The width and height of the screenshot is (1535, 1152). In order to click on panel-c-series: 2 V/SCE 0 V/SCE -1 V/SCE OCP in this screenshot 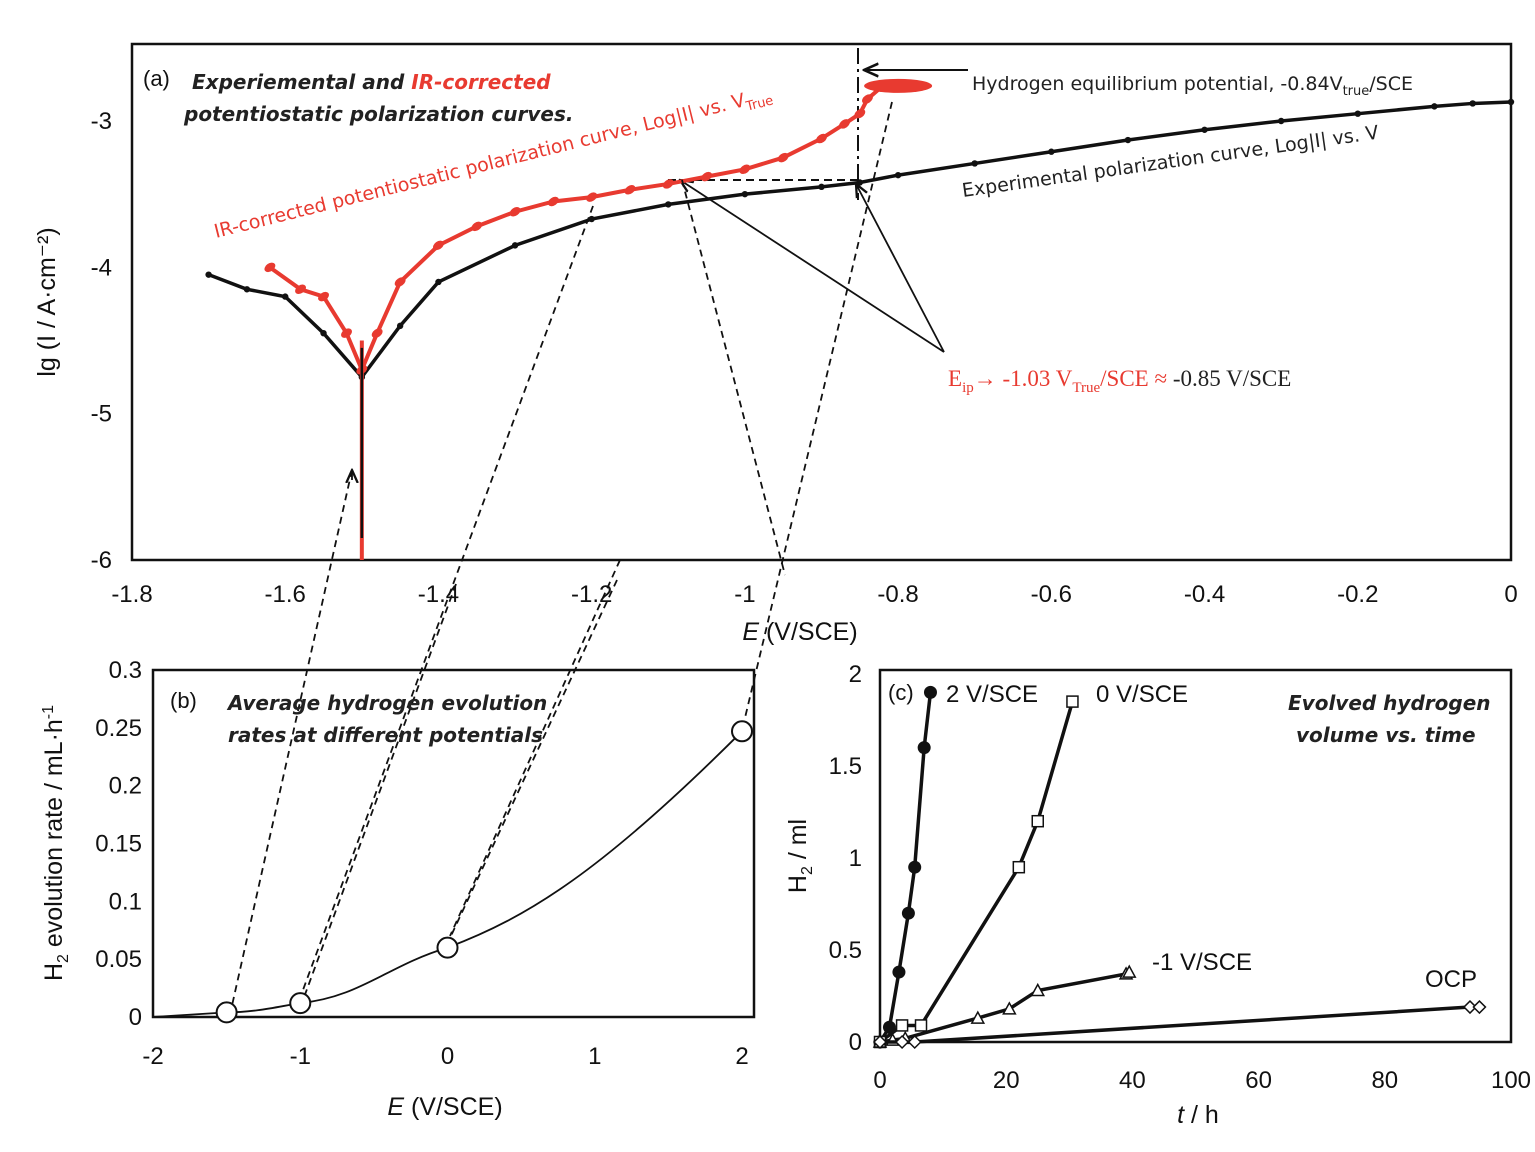, I will do `click(1179, 865)`.